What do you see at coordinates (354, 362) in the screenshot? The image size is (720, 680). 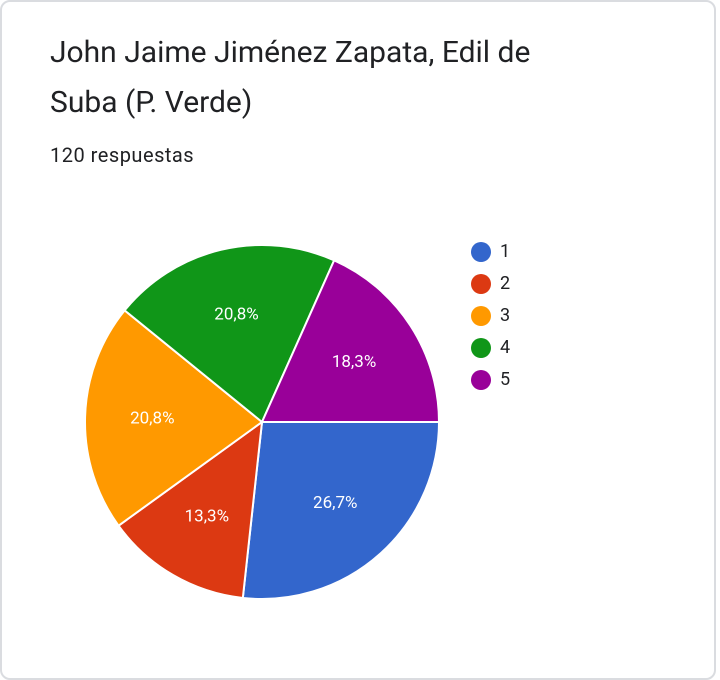 I see `slice-label: 18,3%` at bounding box center [354, 362].